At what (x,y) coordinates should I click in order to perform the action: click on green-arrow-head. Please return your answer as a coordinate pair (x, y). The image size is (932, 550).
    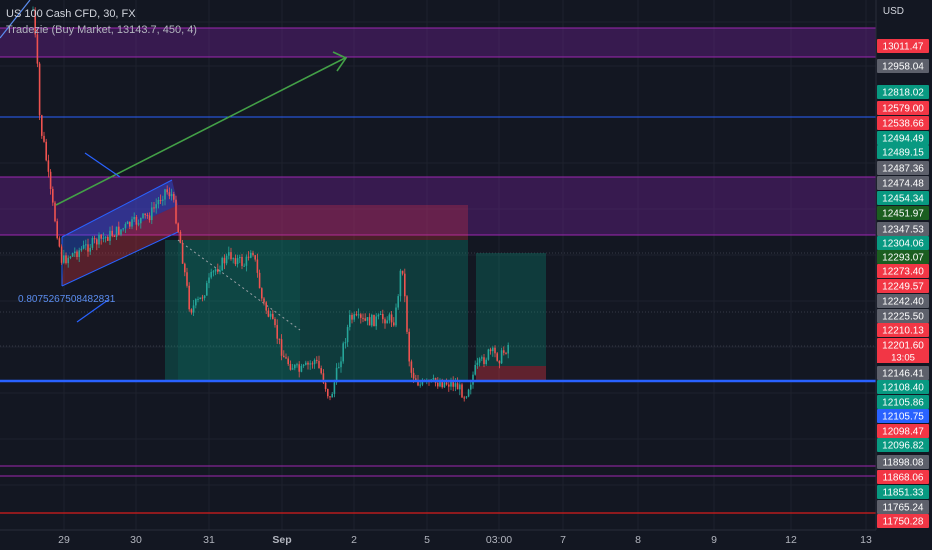
    Looking at the image, I should click on (340, 61).